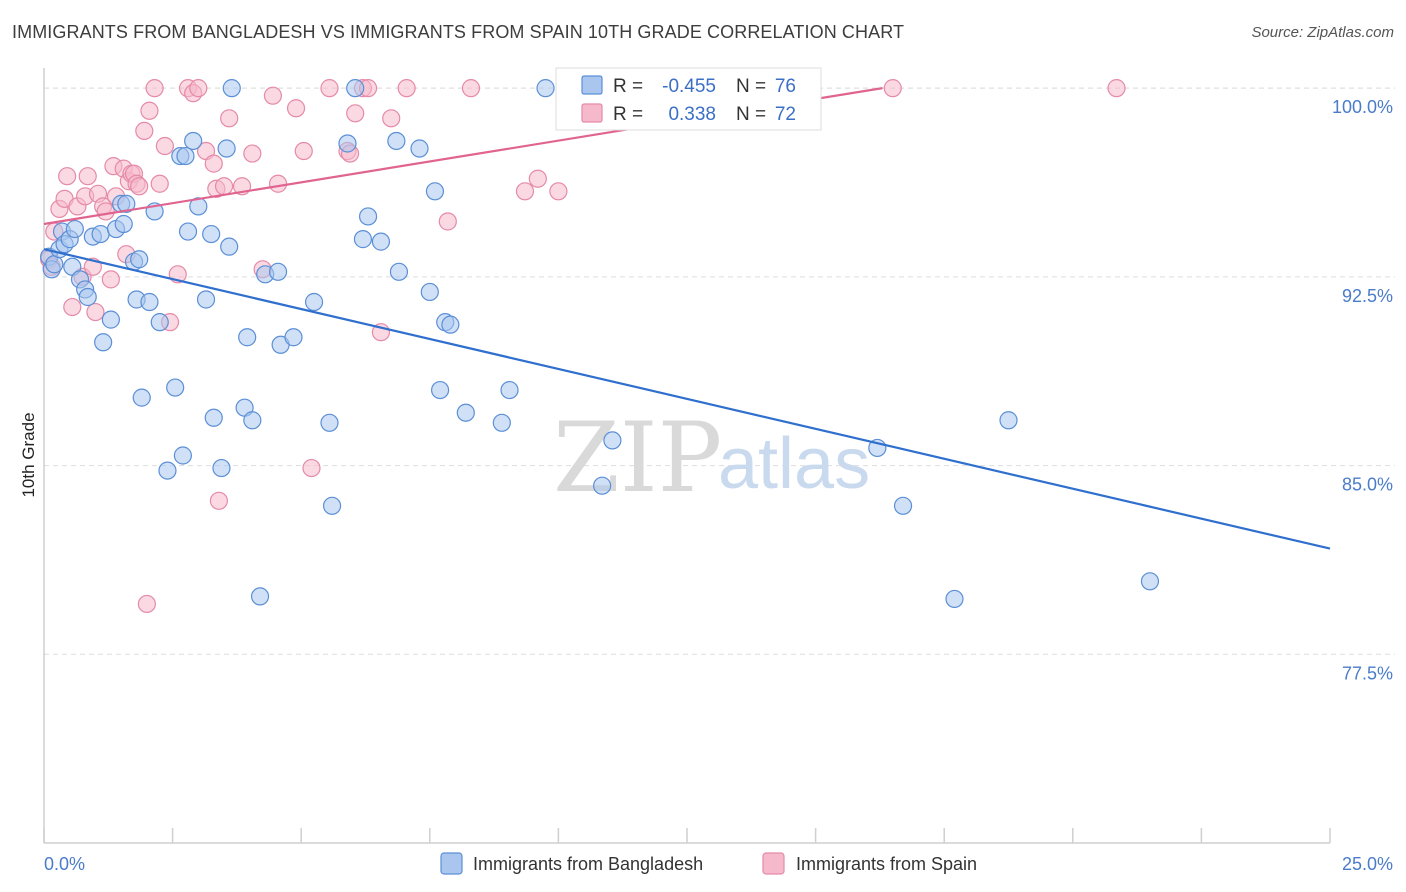  I want to click on stats-n-value-2: 72, so click(785, 114).